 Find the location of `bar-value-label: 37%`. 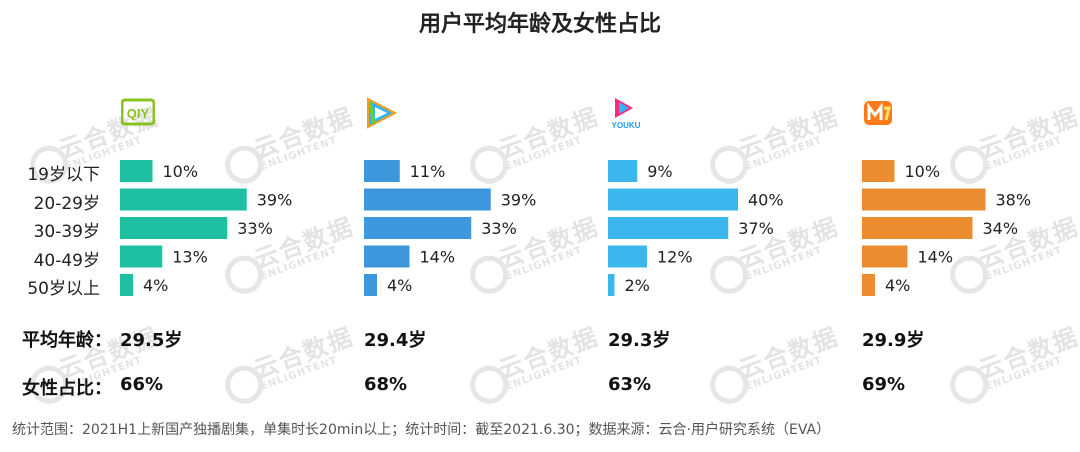

bar-value-label: 37% is located at coordinates (756, 228).